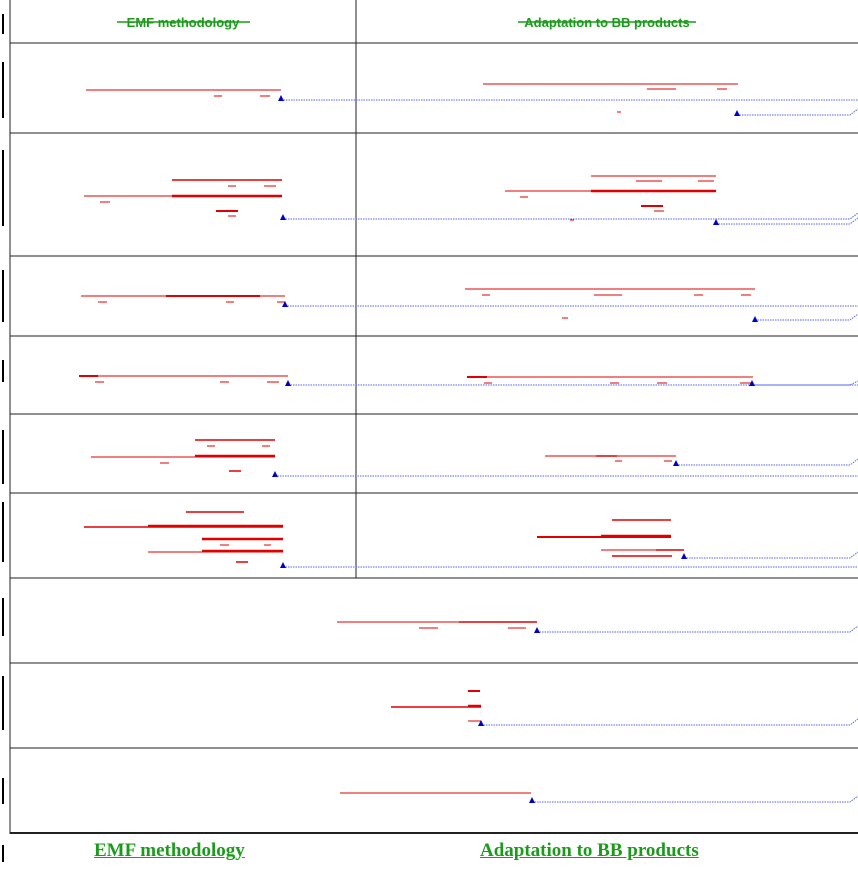 This screenshot has height=870, width=858. What do you see at coordinates (169, 850) in the screenshot?
I see `footer-link-emf-methodology: EMF methodology` at bounding box center [169, 850].